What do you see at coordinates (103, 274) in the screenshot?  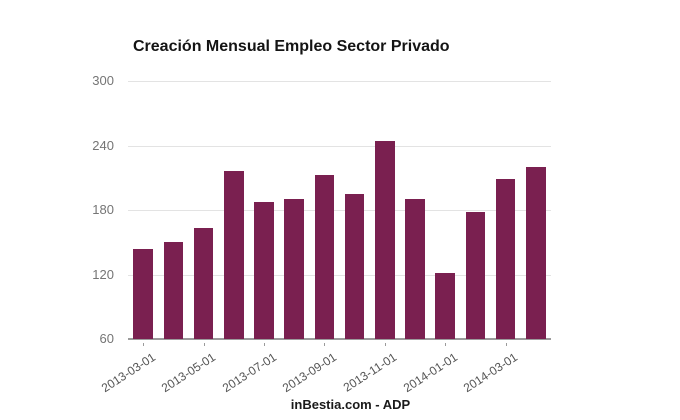 I see `y-tick-label: 120` at bounding box center [103, 274].